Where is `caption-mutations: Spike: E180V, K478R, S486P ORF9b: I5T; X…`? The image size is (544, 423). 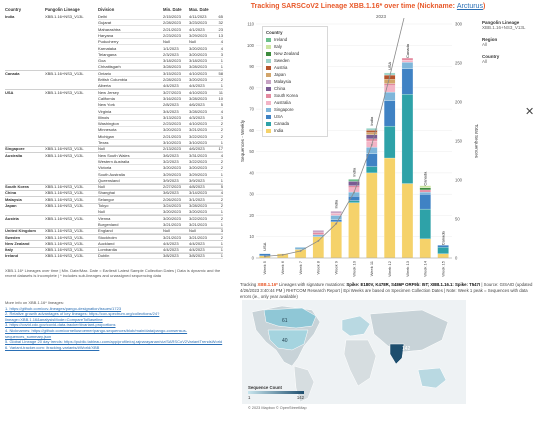
caption-mutations: Spike: E180V, K478R, S486P ORF9b: I5T; X… is located at coordinates (413, 284).